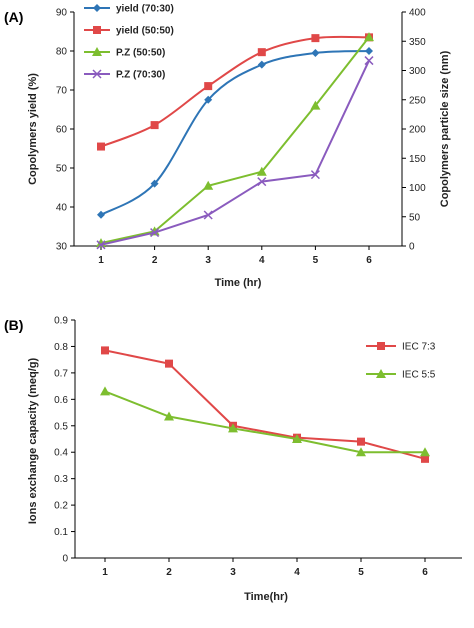 Image resolution: width=474 pixels, height=628 pixels. Describe the element at coordinates (65, 559) in the screenshot. I see `y-tick-label: 0` at that location.